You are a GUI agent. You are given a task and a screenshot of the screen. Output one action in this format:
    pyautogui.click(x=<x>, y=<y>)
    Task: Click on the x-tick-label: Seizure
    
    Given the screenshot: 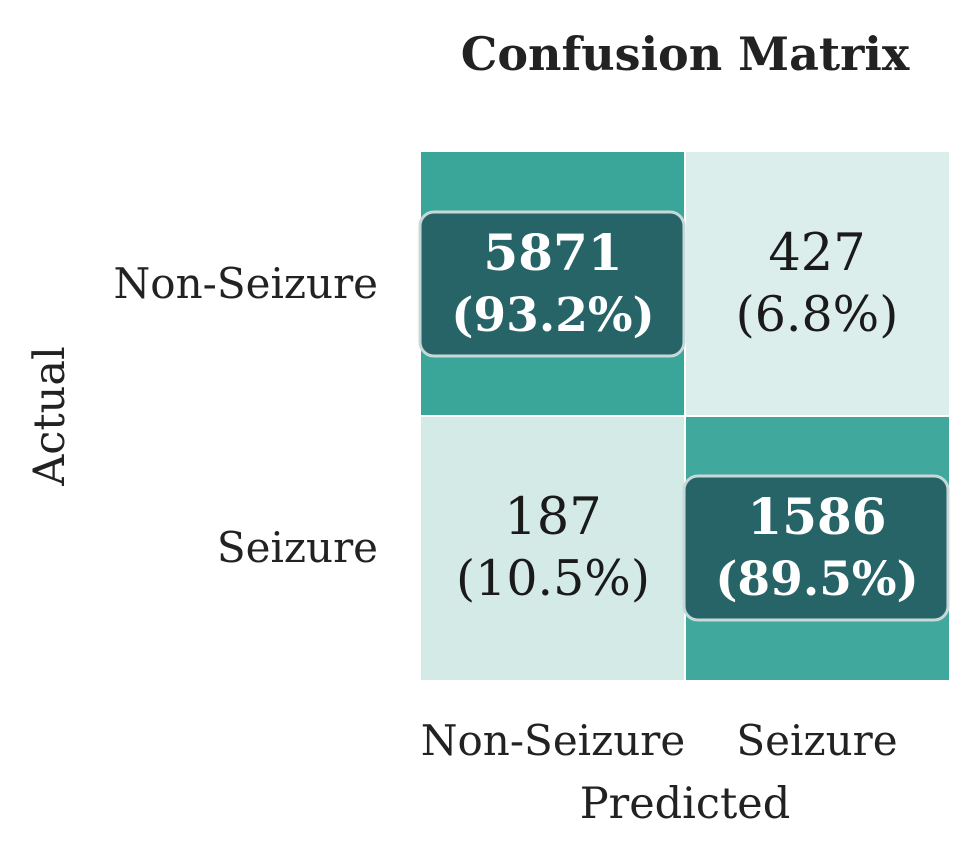 What is the action you would take?
    pyautogui.click(x=816, y=740)
    